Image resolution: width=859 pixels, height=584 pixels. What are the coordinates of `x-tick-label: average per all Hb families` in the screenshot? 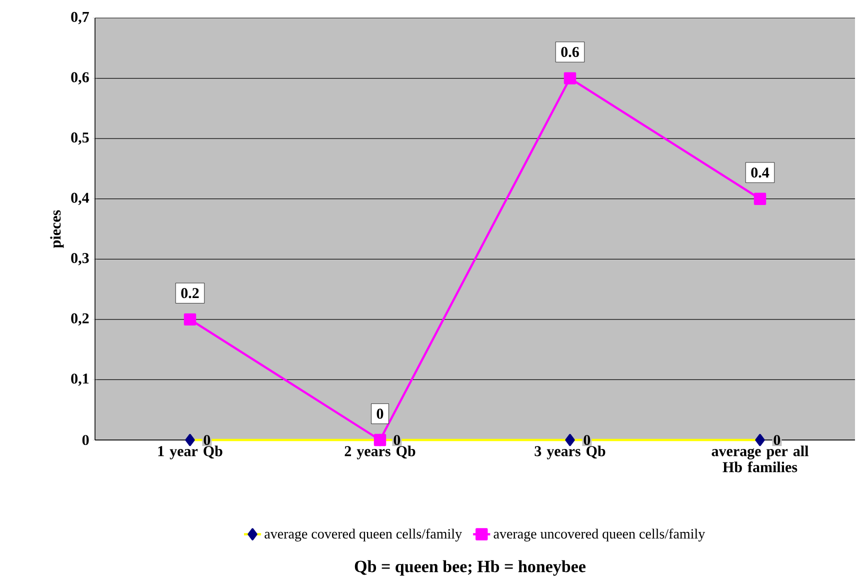 It's located at (760, 459).